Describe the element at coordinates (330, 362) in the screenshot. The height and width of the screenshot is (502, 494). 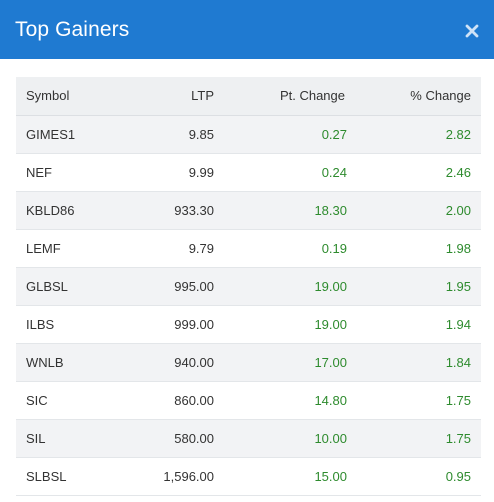
I see `cell-pt-change: 17.00` at that location.